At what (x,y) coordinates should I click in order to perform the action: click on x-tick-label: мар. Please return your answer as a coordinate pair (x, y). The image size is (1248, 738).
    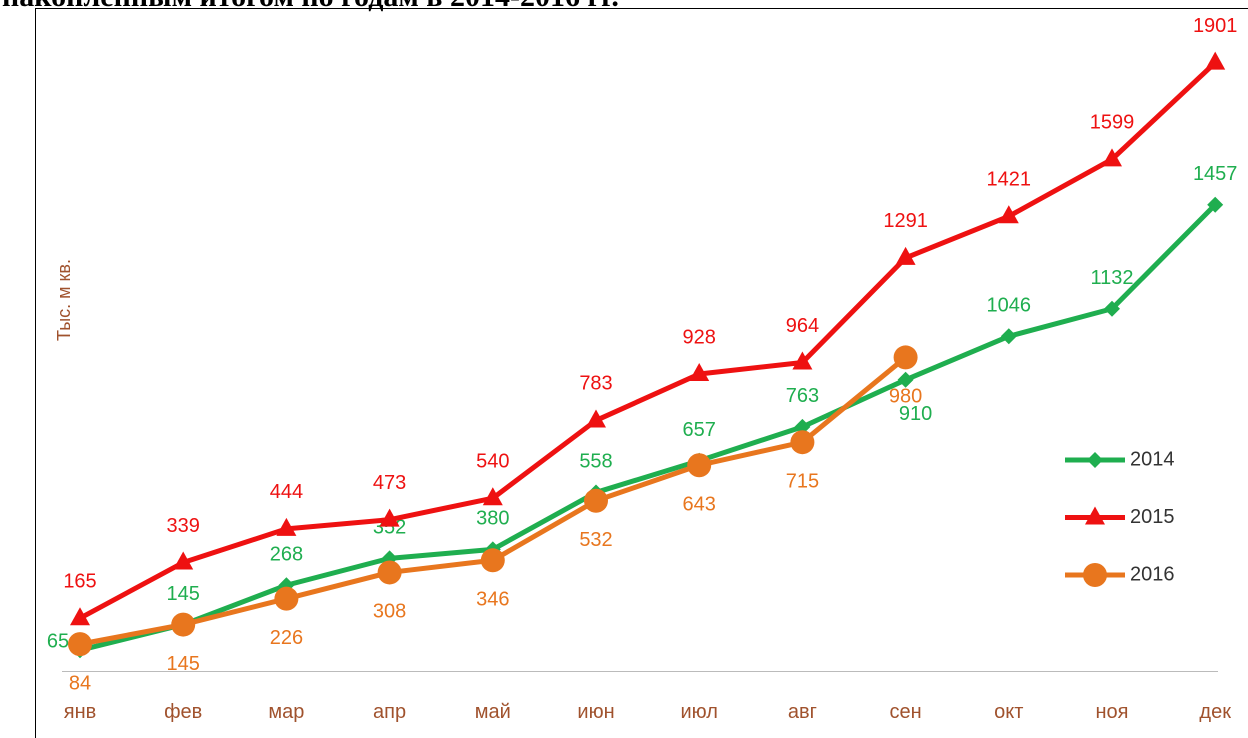
    Looking at the image, I should click on (286, 712).